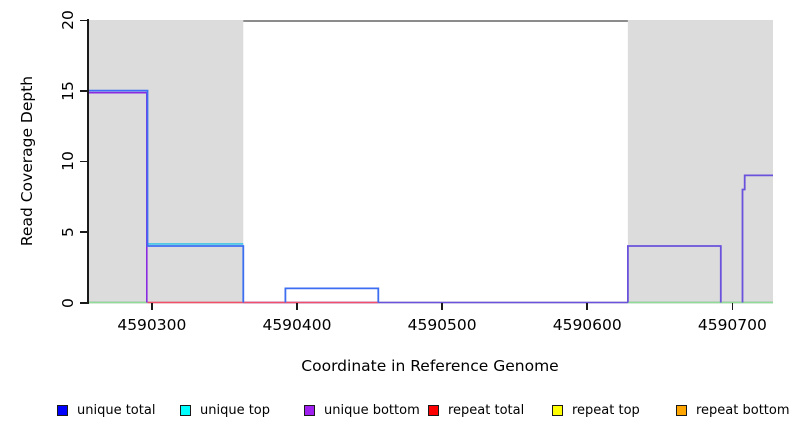 This screenshot has height=432, width=792. I want to click on y-tick-label-0: 0, so click(68, 302).